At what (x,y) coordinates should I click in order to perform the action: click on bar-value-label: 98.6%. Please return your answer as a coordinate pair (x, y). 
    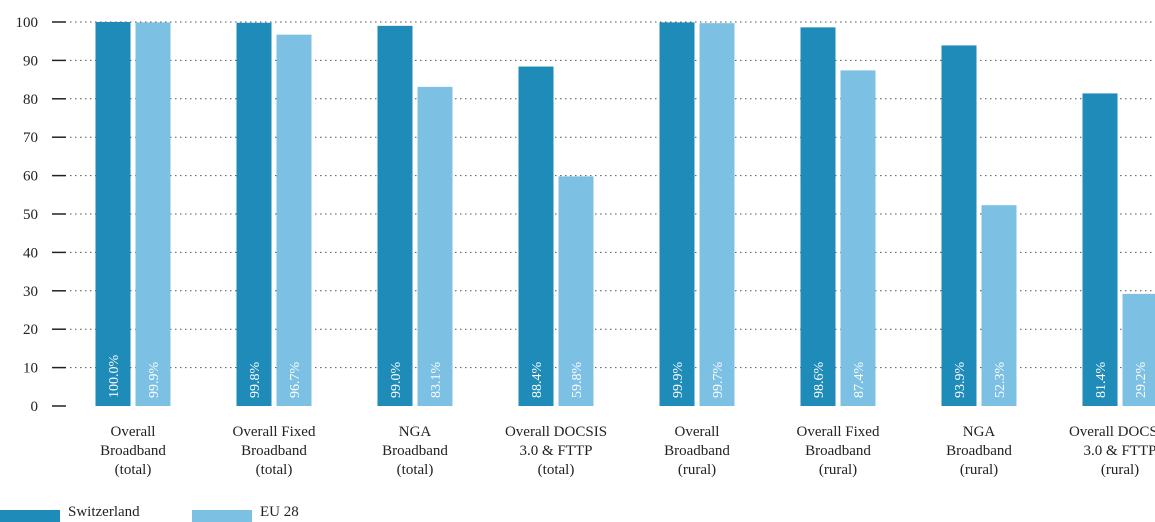
    Looking at the image, I should click on (819, 380).